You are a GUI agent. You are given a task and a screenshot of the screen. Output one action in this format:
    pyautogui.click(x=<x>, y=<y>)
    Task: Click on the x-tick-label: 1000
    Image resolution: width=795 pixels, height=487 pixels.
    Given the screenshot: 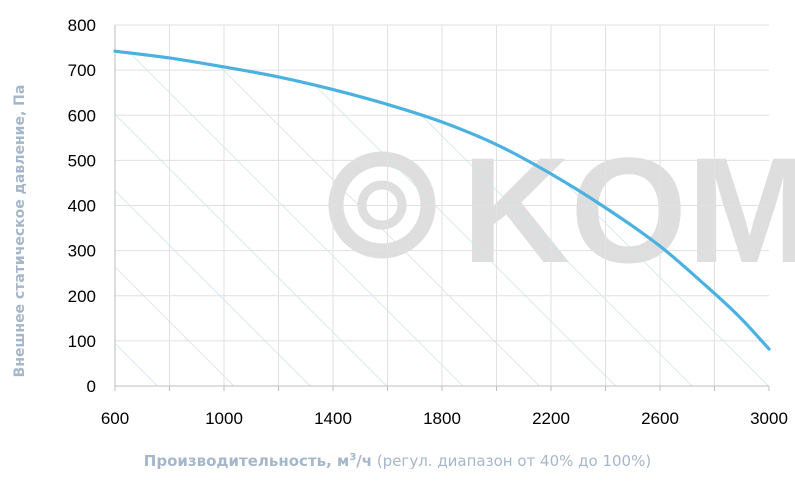 What is the action you would take?
    pyautogui.click(x=224, y=418)
    